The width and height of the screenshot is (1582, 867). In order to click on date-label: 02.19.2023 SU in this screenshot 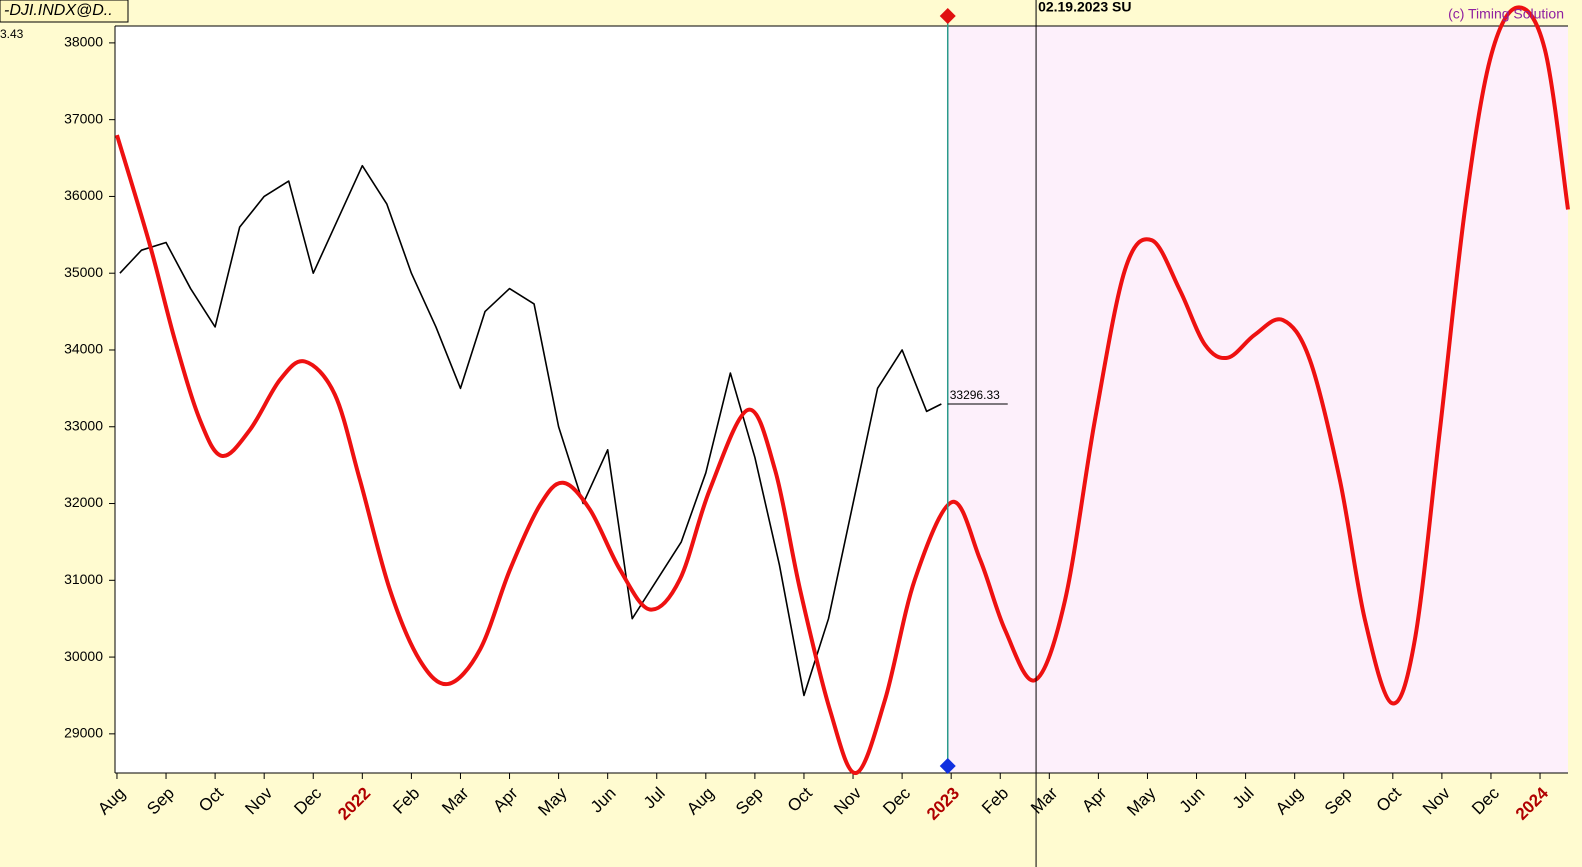, I will do `click(1084, 7)`.